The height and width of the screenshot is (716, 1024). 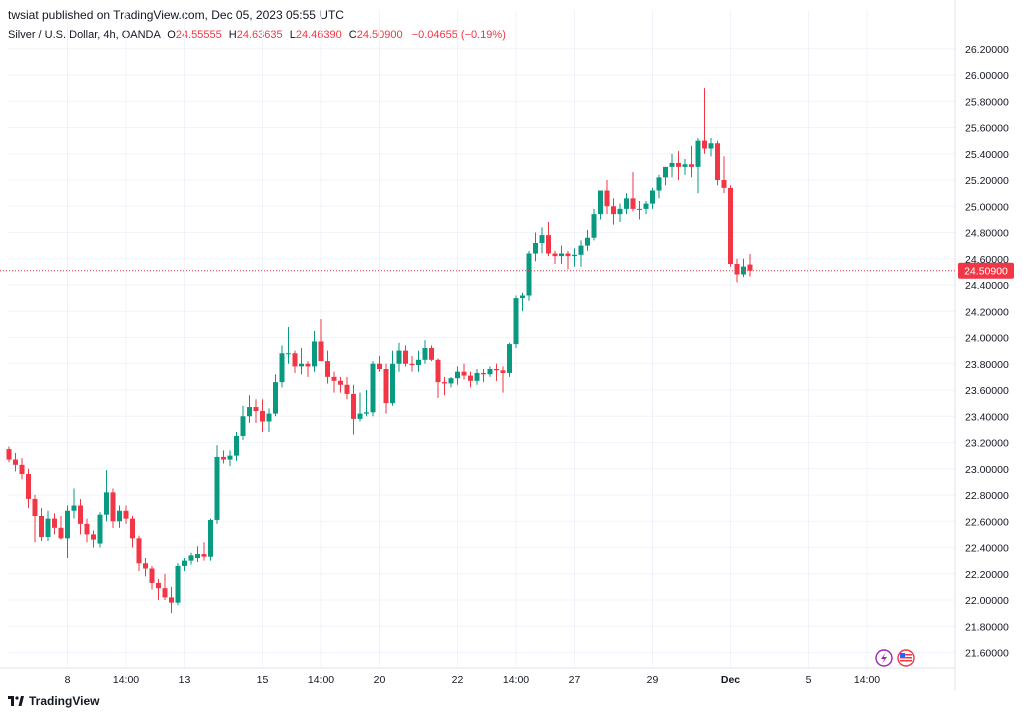 I want to click on x-tick-label: 8, so click(x=68, y=680).